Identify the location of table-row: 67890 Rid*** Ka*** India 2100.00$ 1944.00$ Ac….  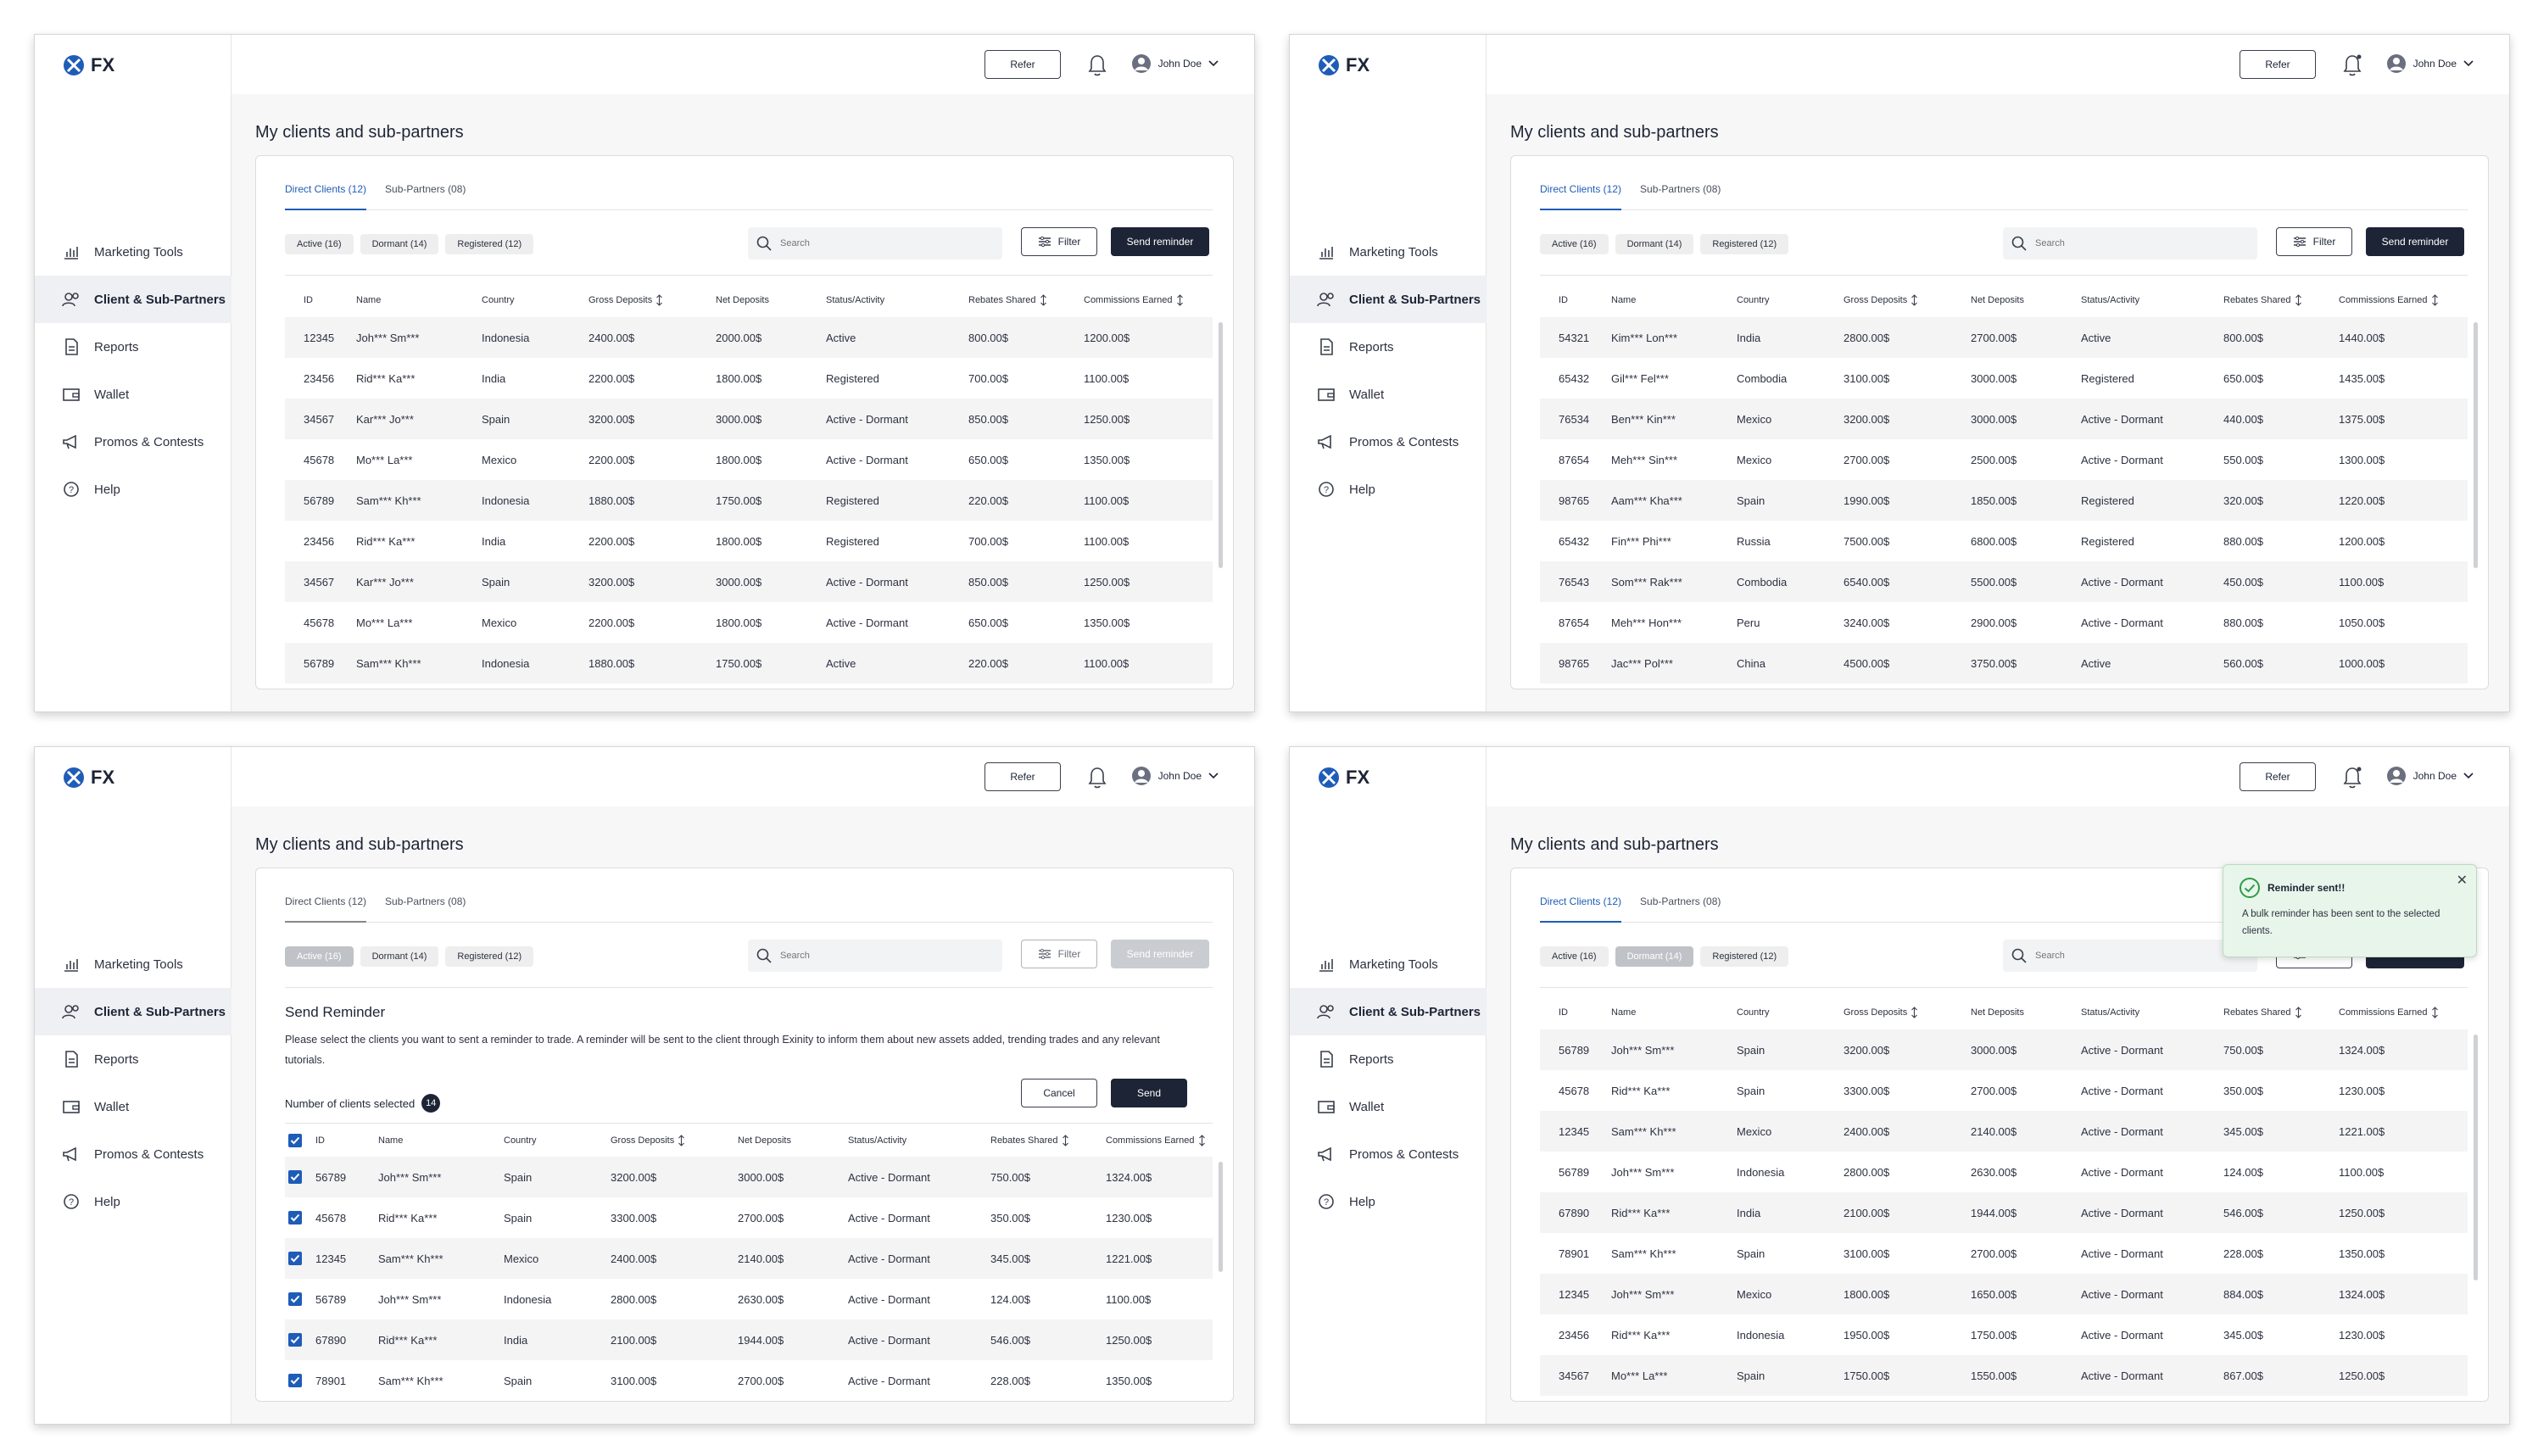
(2004, 1212).